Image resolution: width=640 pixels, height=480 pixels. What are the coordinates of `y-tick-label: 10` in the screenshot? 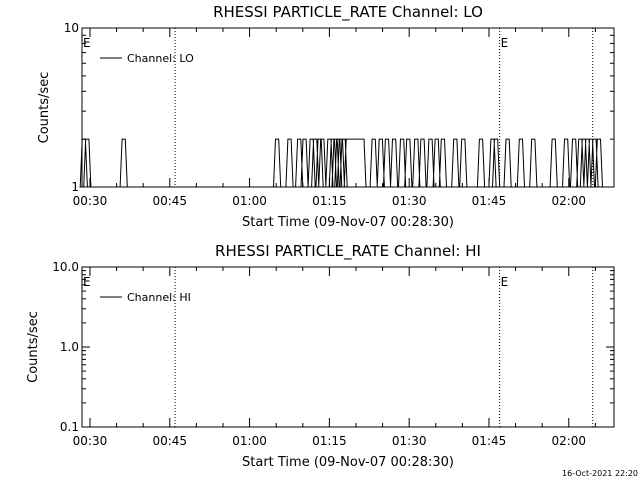 It's located at (71, 28).